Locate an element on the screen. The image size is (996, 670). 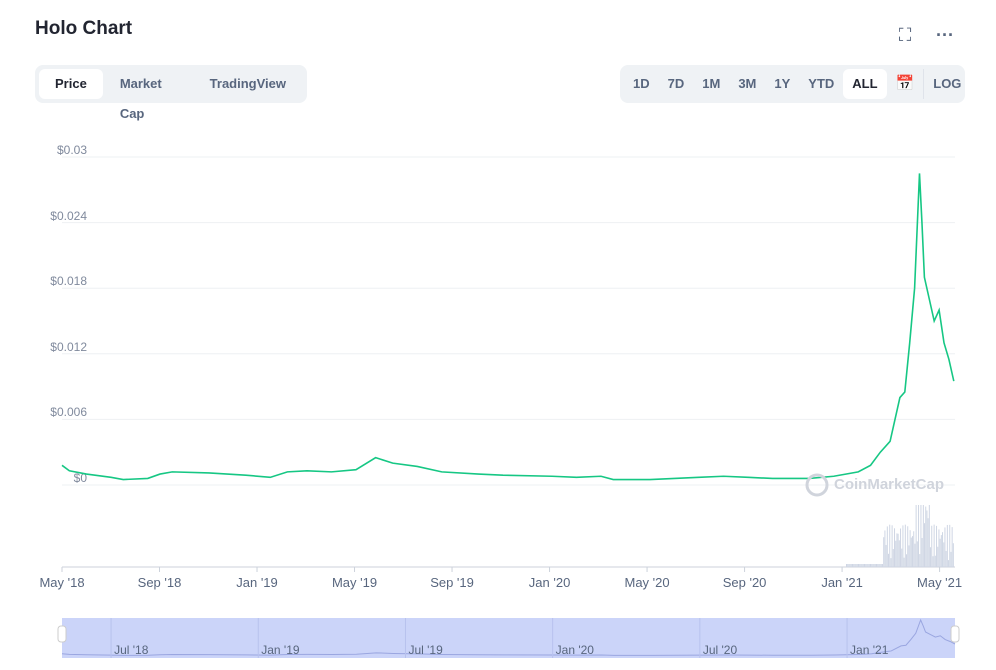
x-tick-label: Sep '20 is located at coordinates (744, 582).